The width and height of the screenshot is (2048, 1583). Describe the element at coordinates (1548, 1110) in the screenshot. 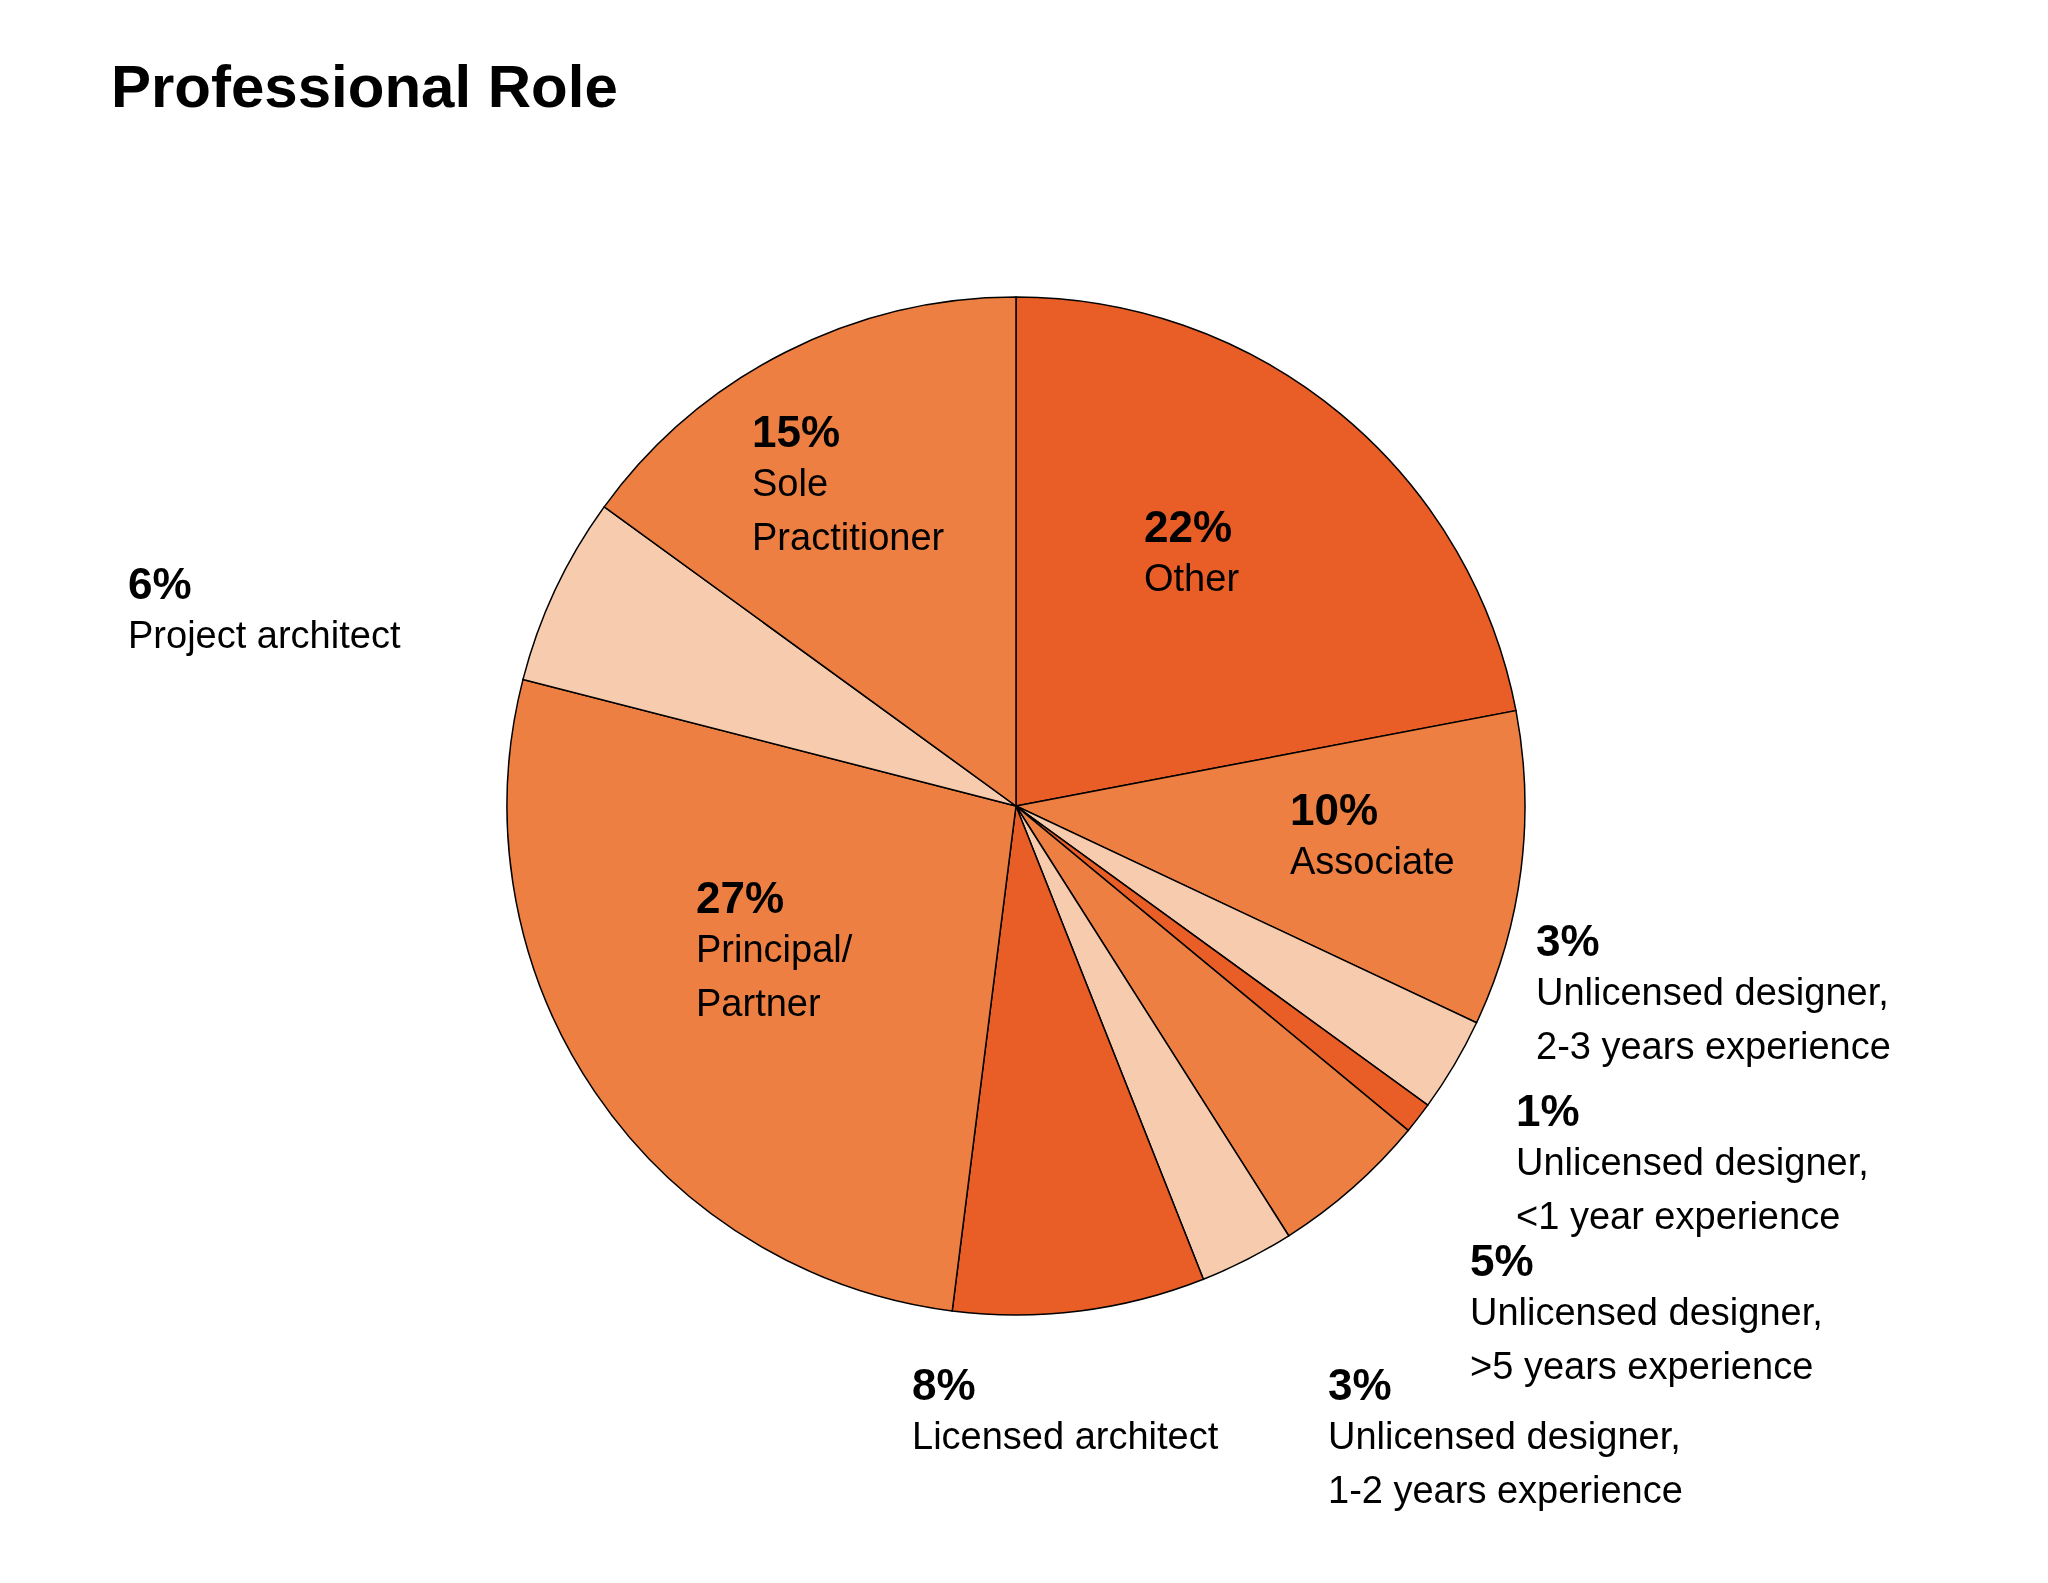

I see `data-label: 1%` at that location.